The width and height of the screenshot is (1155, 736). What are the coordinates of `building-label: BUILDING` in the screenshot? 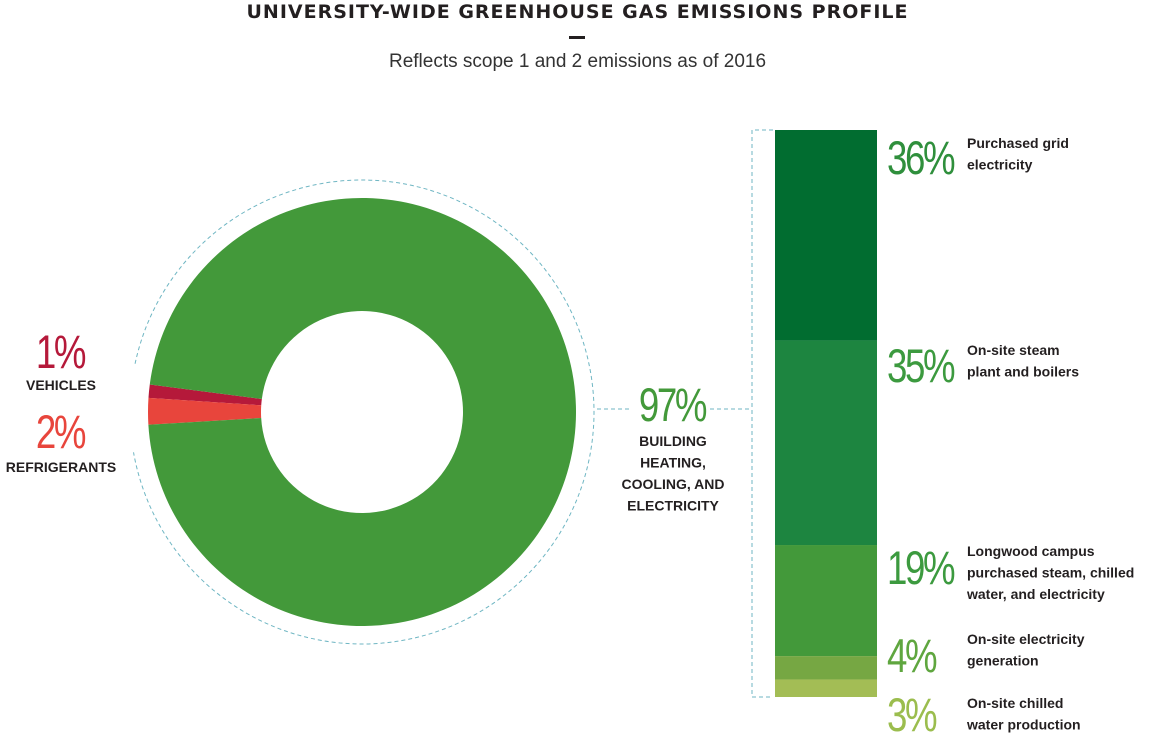 It's located at (673, 441).